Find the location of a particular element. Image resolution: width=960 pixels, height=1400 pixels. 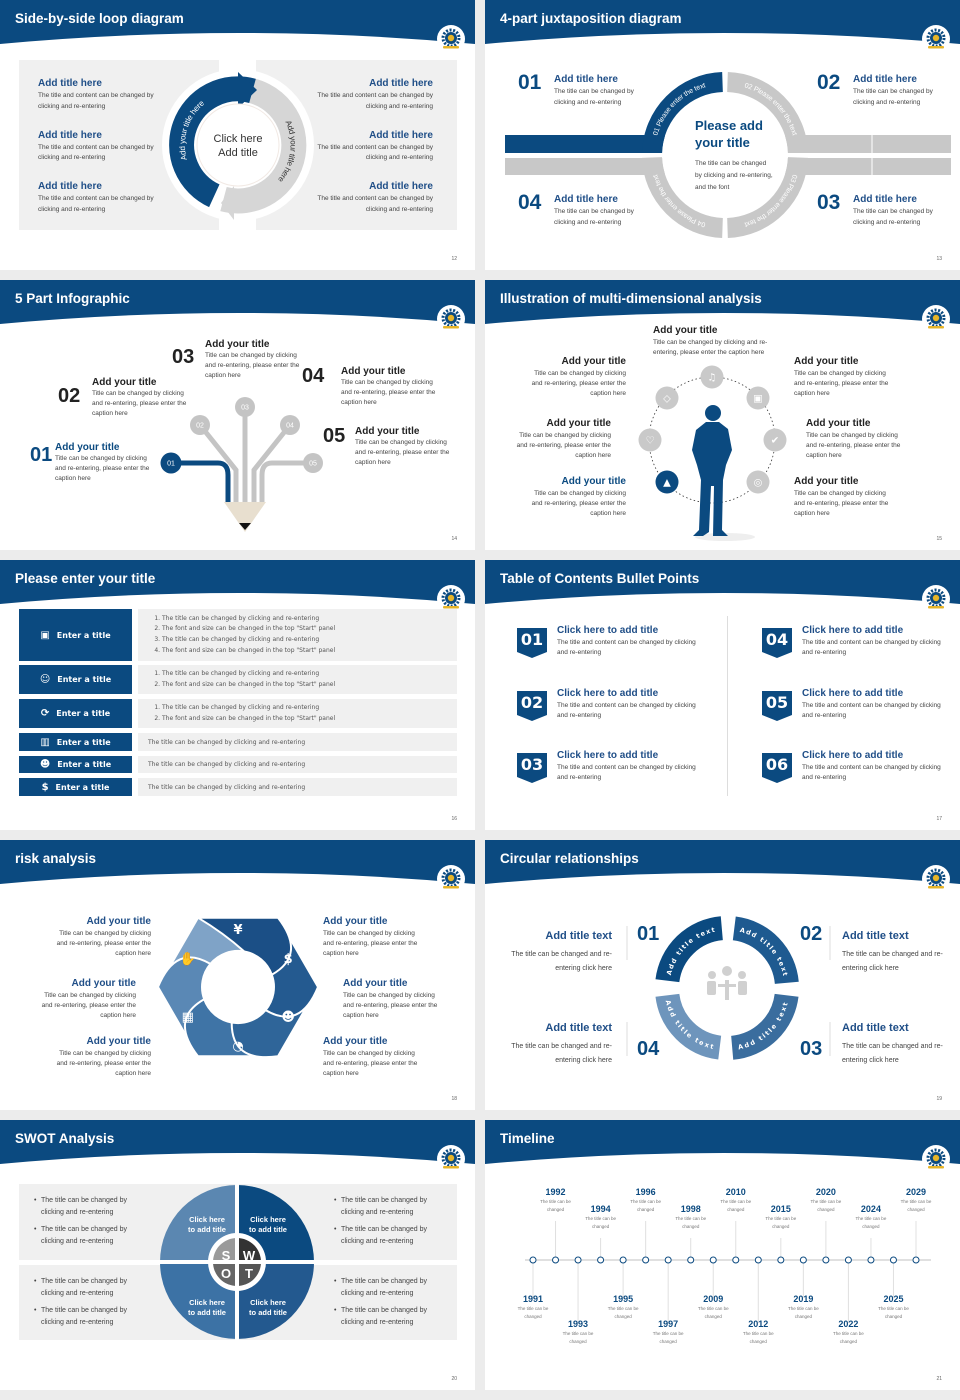

event-year: 2020 is located at coordinates (825, 1192).